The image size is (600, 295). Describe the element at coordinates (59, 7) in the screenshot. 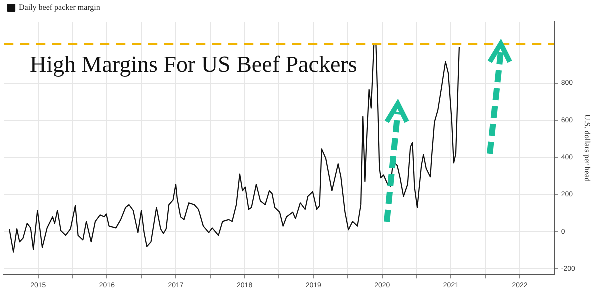

I see `legend-label: Daily beef packer margin` at that location.